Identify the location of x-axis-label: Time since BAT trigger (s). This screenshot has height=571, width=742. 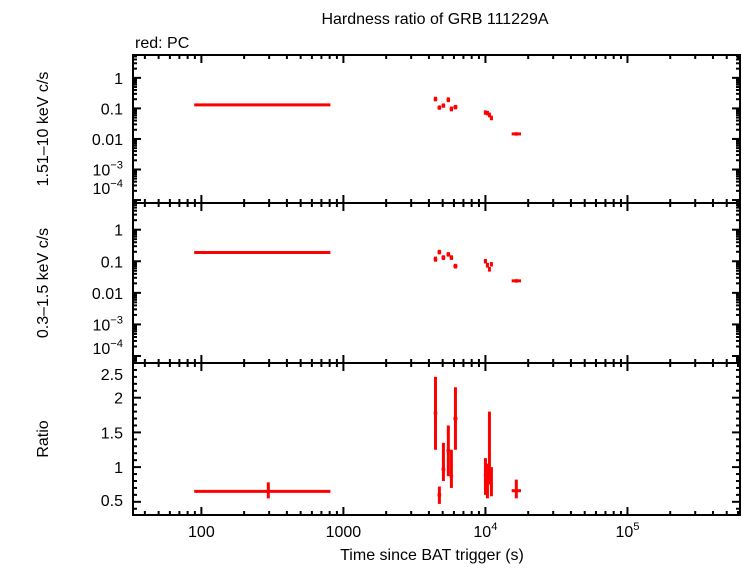
(432, 555).